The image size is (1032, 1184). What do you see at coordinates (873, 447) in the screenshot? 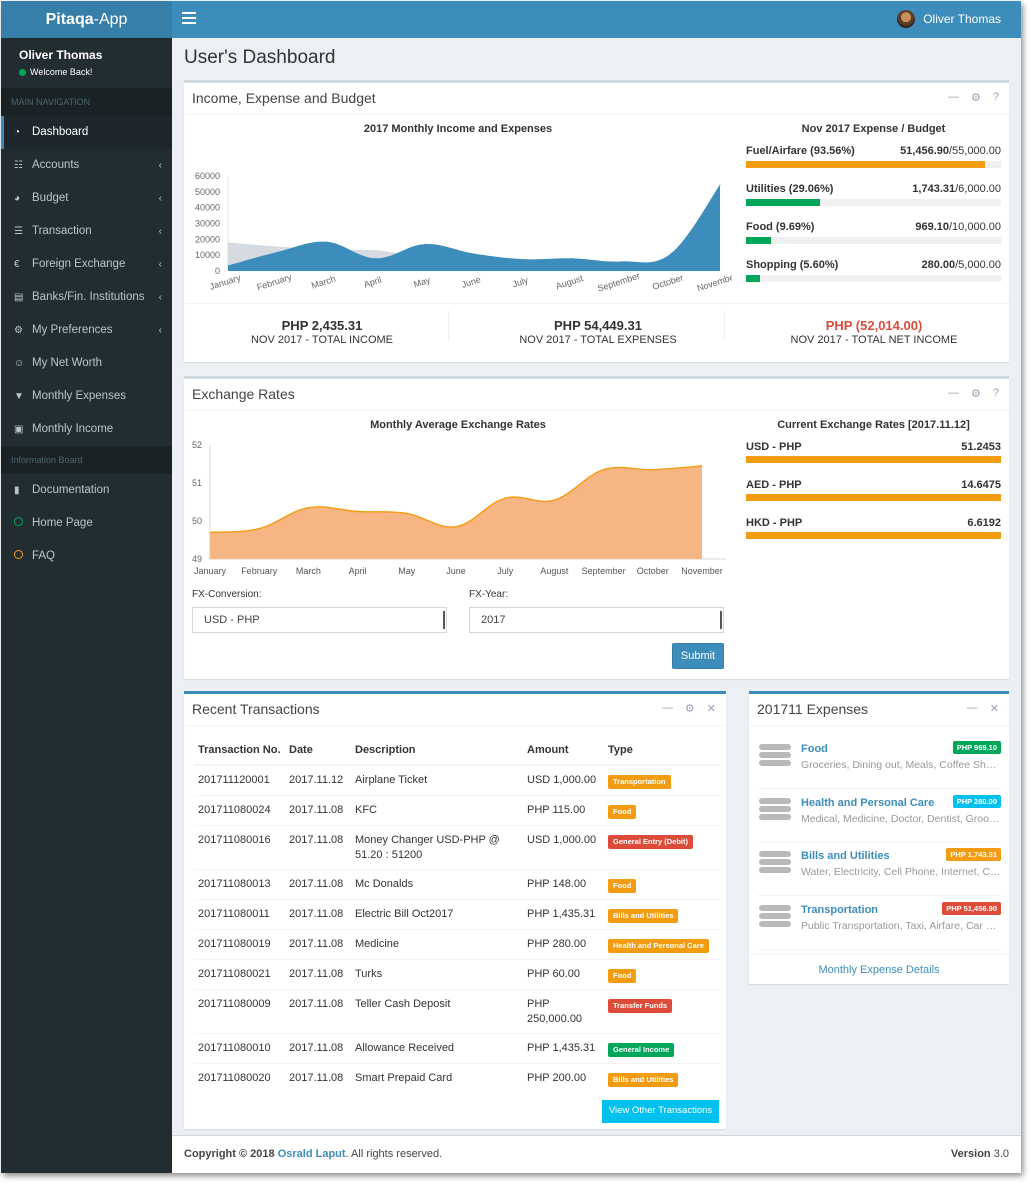
I see `exchange-rate-row: USD - PHP 51.2453` at bounding box center [873, 447].